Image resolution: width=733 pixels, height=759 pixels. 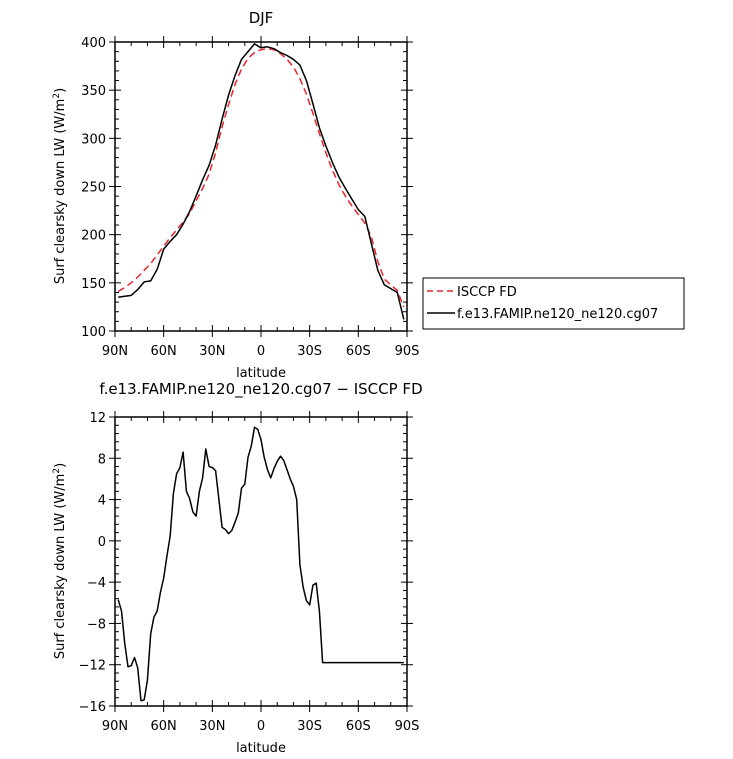 I want to click on bottom-x-axis-label: latitude, so click(x=261, y=748).